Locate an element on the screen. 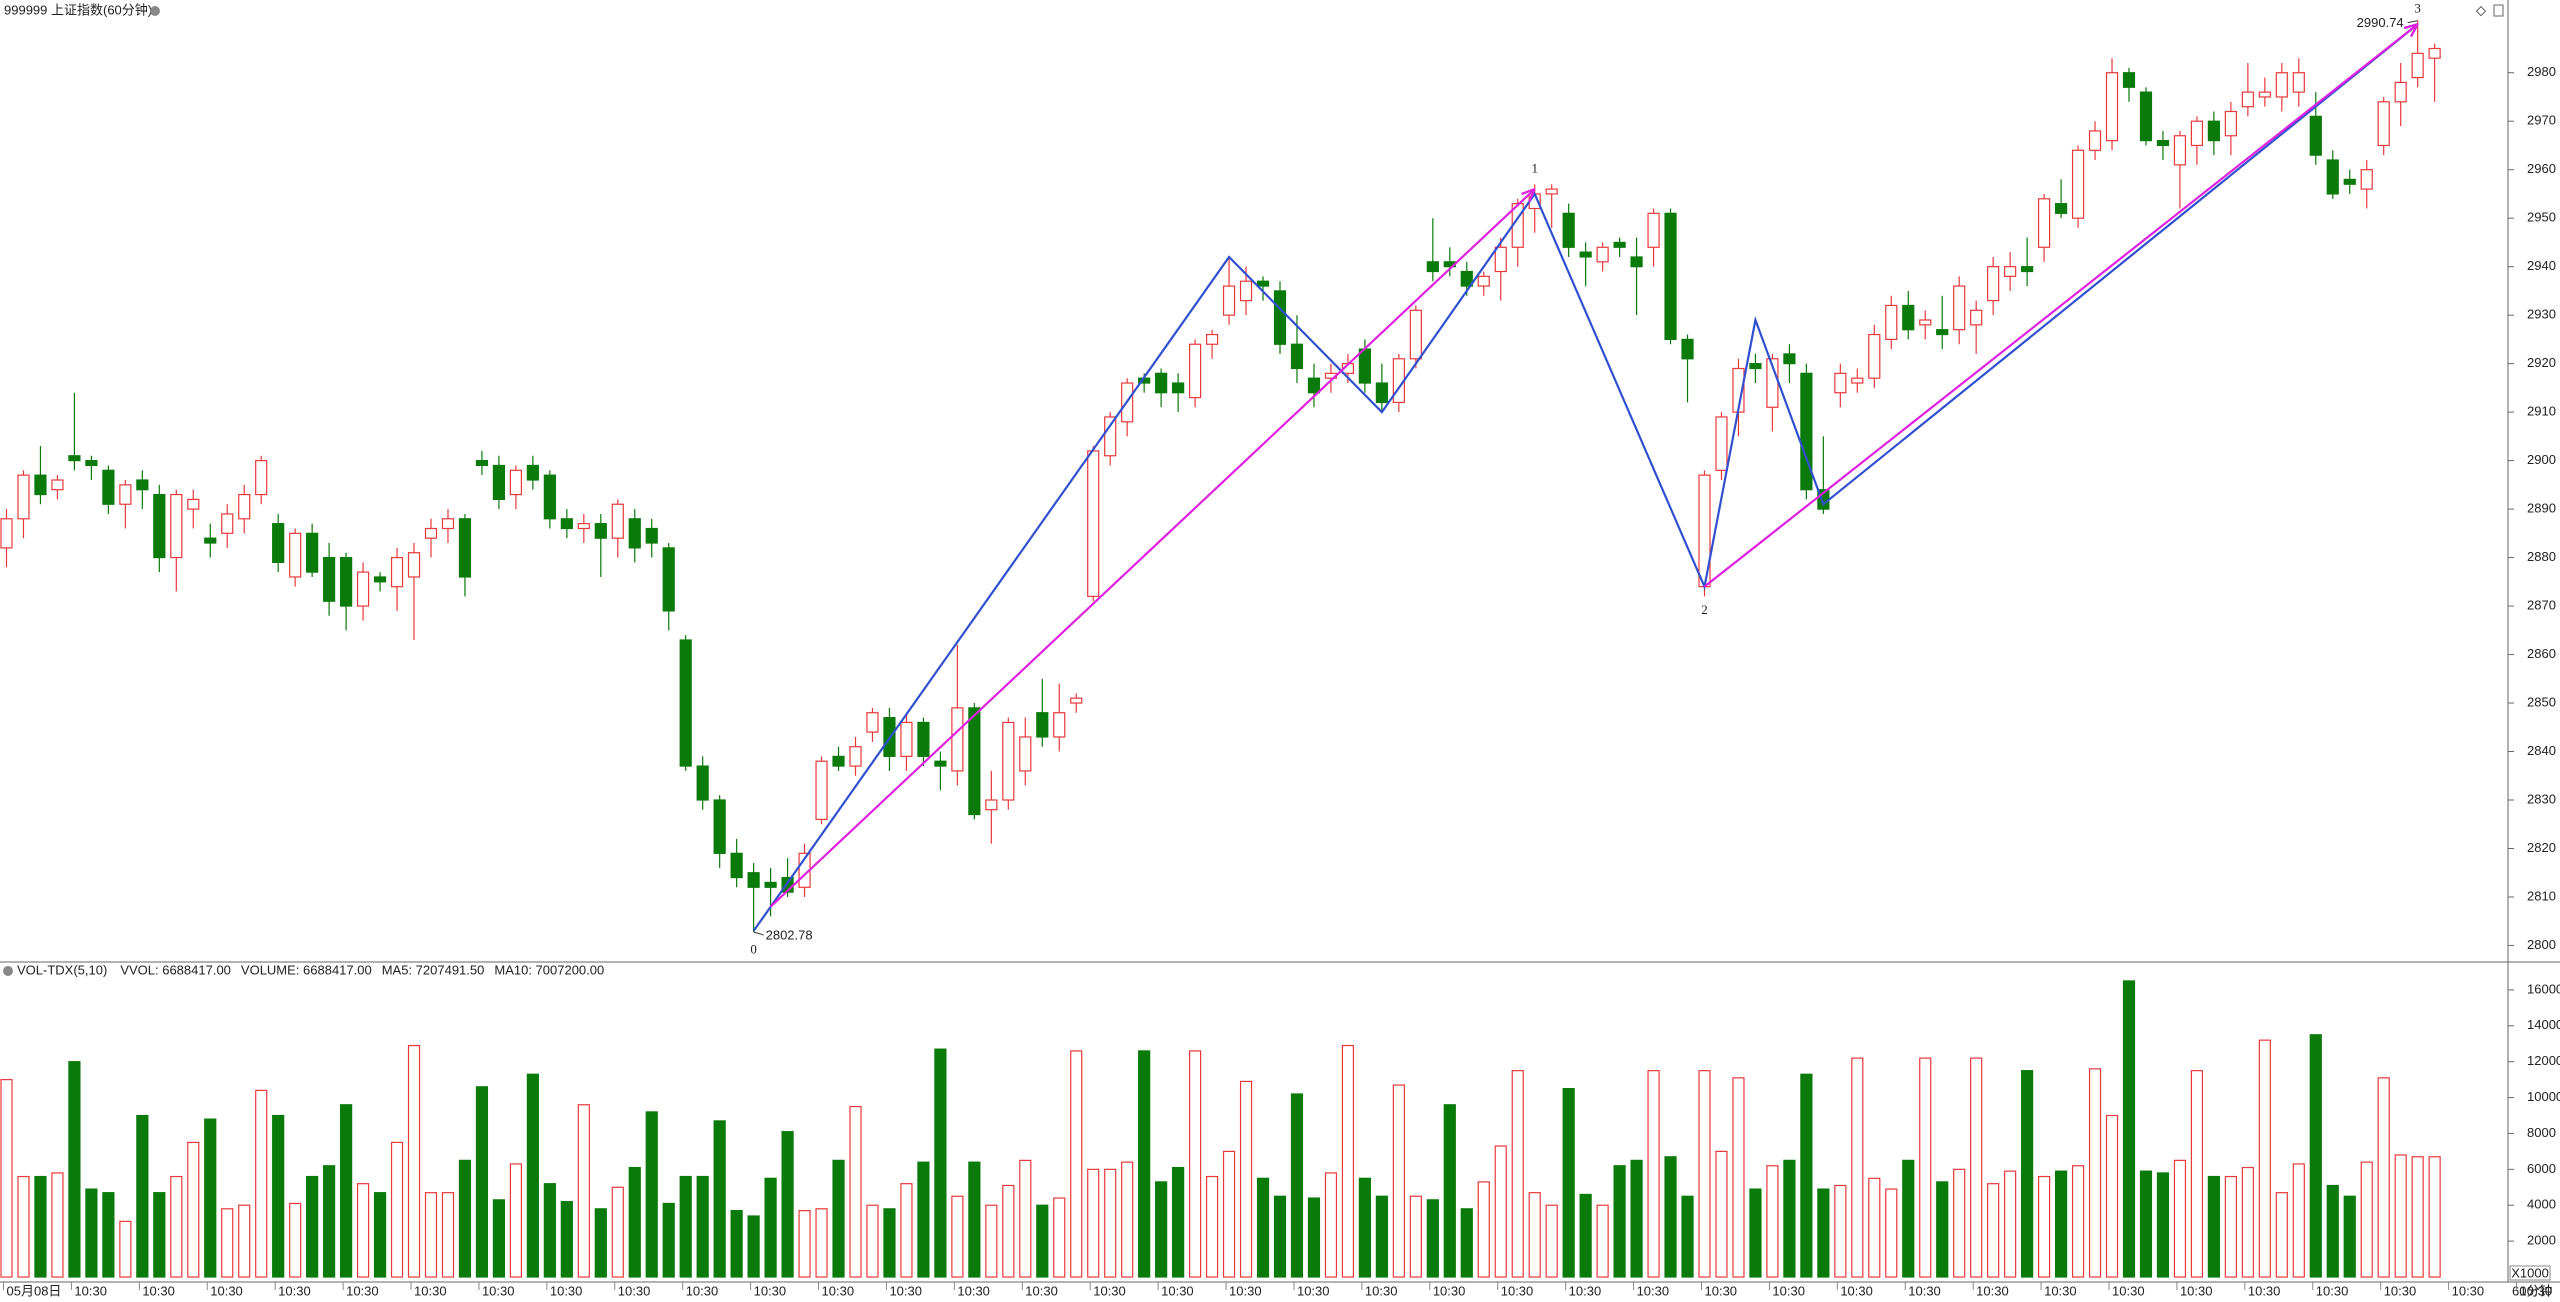 This screenshot has height=1302, width=2560. volume-y-tick-label: 8000 is located at coordinates (2541, 1132).